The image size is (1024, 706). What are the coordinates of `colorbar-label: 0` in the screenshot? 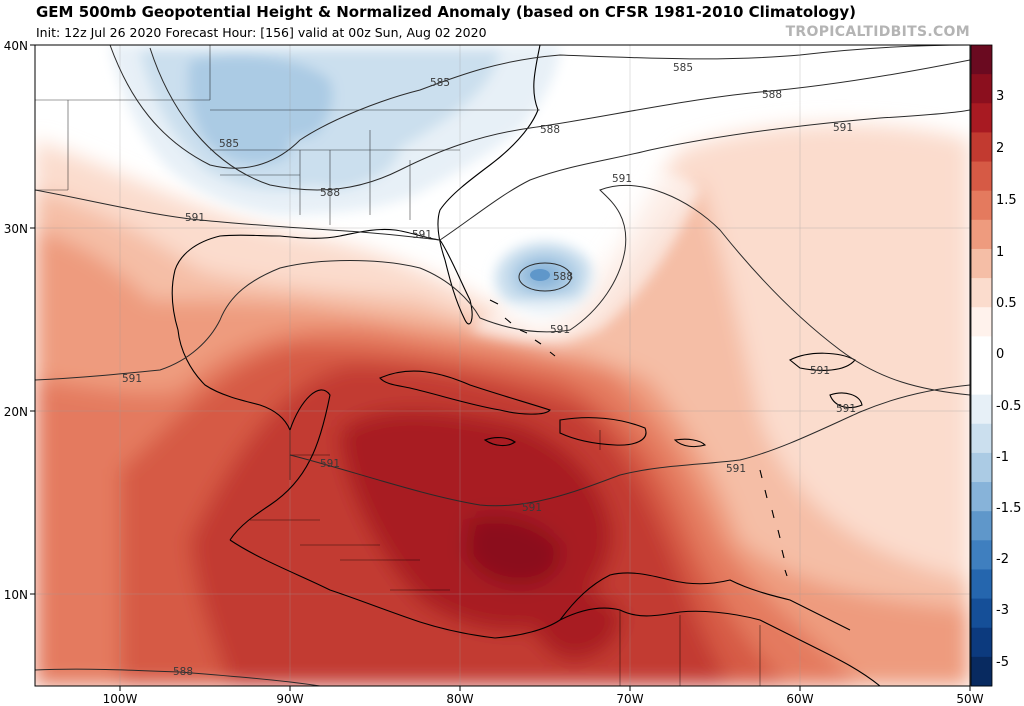 It's located at (1000, 354).